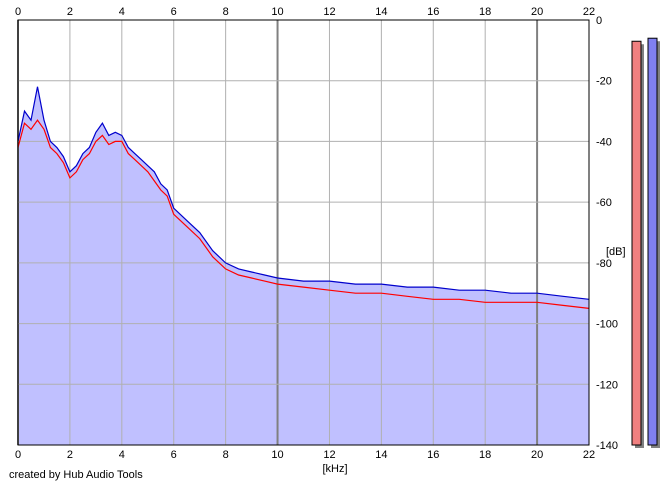  What do you see at coordinates (652, 241) in the screenshot?
I see `right-level-meter` at bounding box center [652, 241].